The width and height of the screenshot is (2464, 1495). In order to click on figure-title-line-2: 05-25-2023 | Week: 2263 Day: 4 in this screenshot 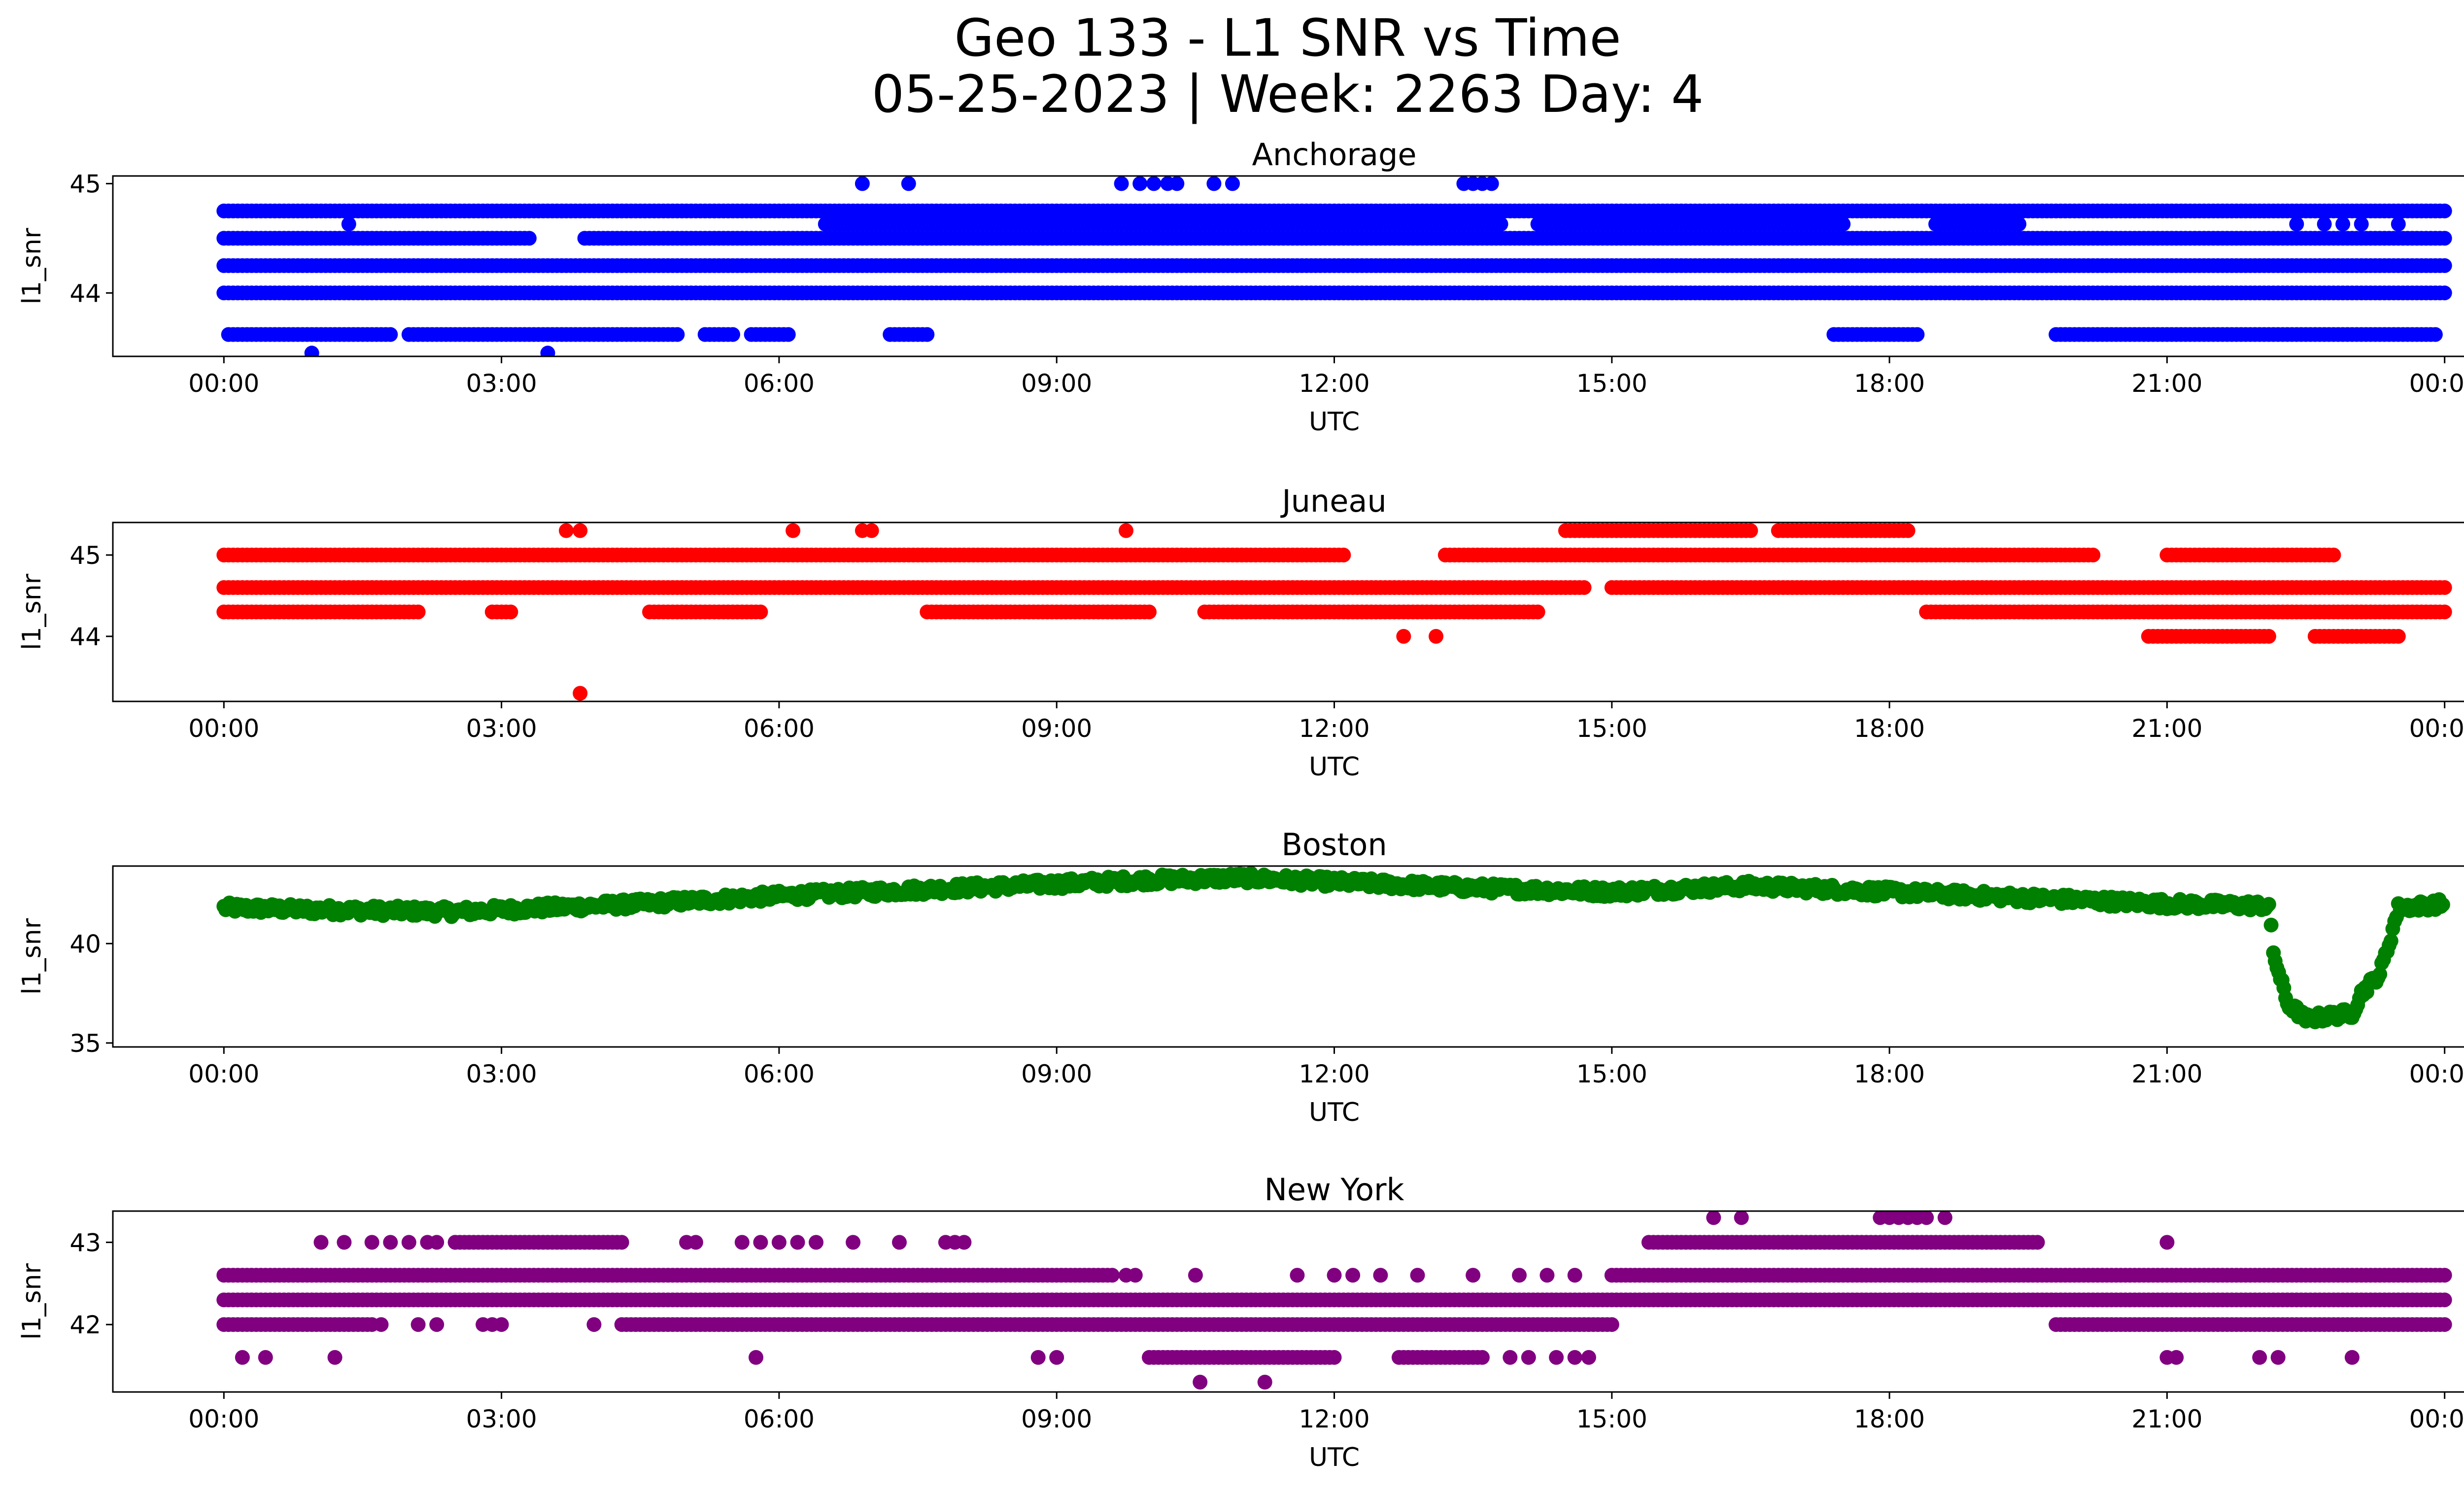, I will do `click(1287, 94)`.